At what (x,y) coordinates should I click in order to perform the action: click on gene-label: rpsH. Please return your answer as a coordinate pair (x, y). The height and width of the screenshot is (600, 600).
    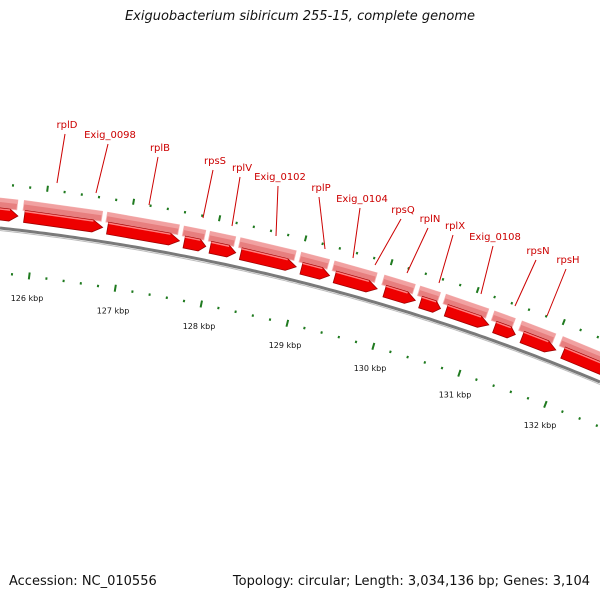
    Looking at the image, I should click on (567, 260).